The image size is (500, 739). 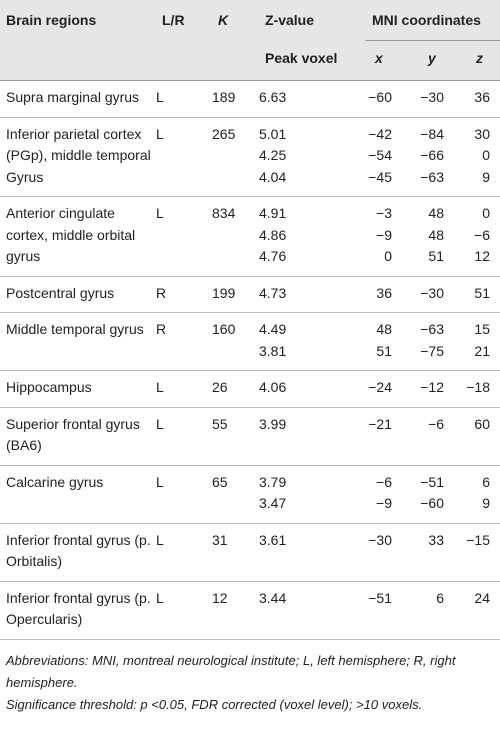 I want to click on value-cell: 4.91, so click(x=273, y=213).